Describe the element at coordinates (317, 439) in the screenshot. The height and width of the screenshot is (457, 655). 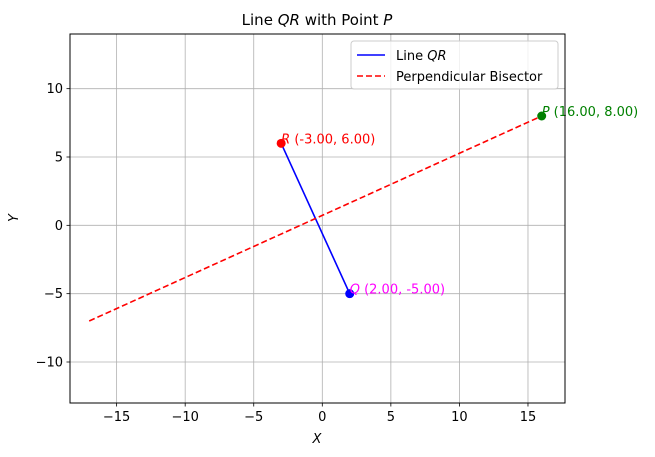
I see `x-axis-label: X` at that location.